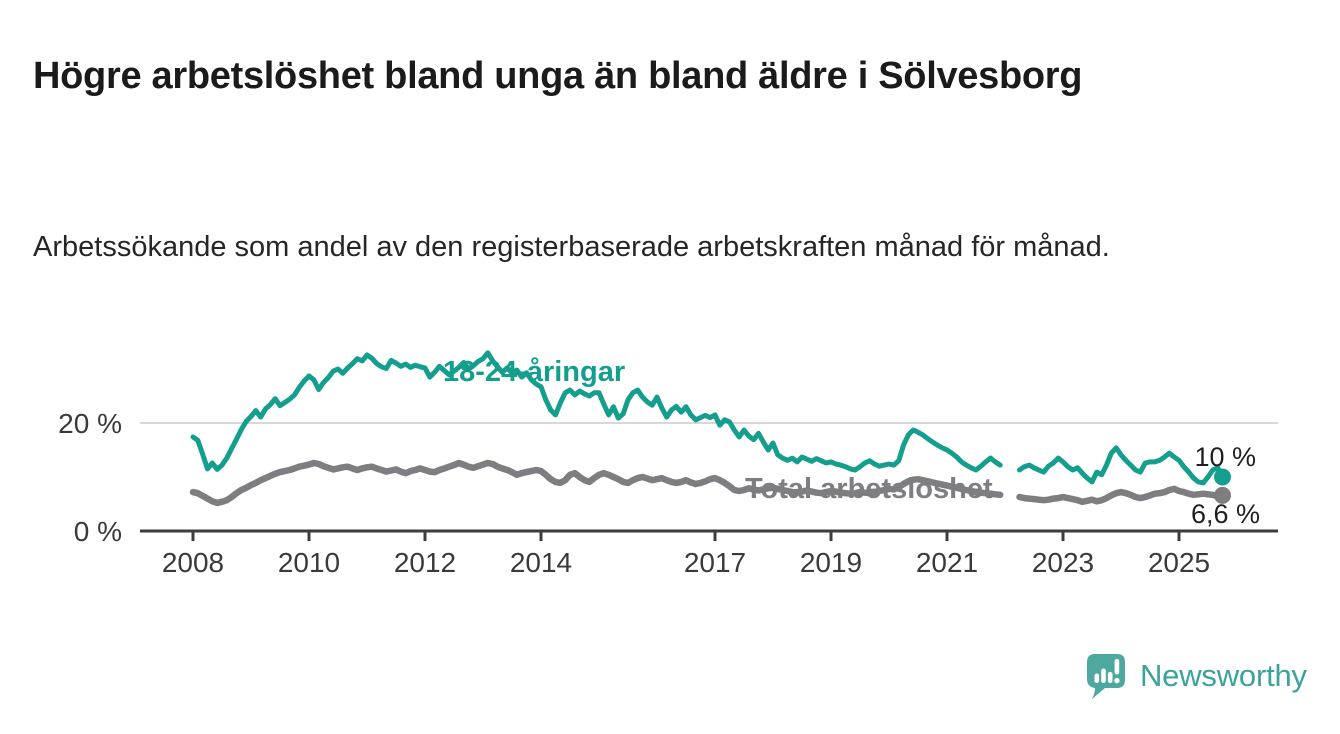 The width and height of the screenshot is (1340, 734). I want to click on total-end-dot, so click(1222, 495).